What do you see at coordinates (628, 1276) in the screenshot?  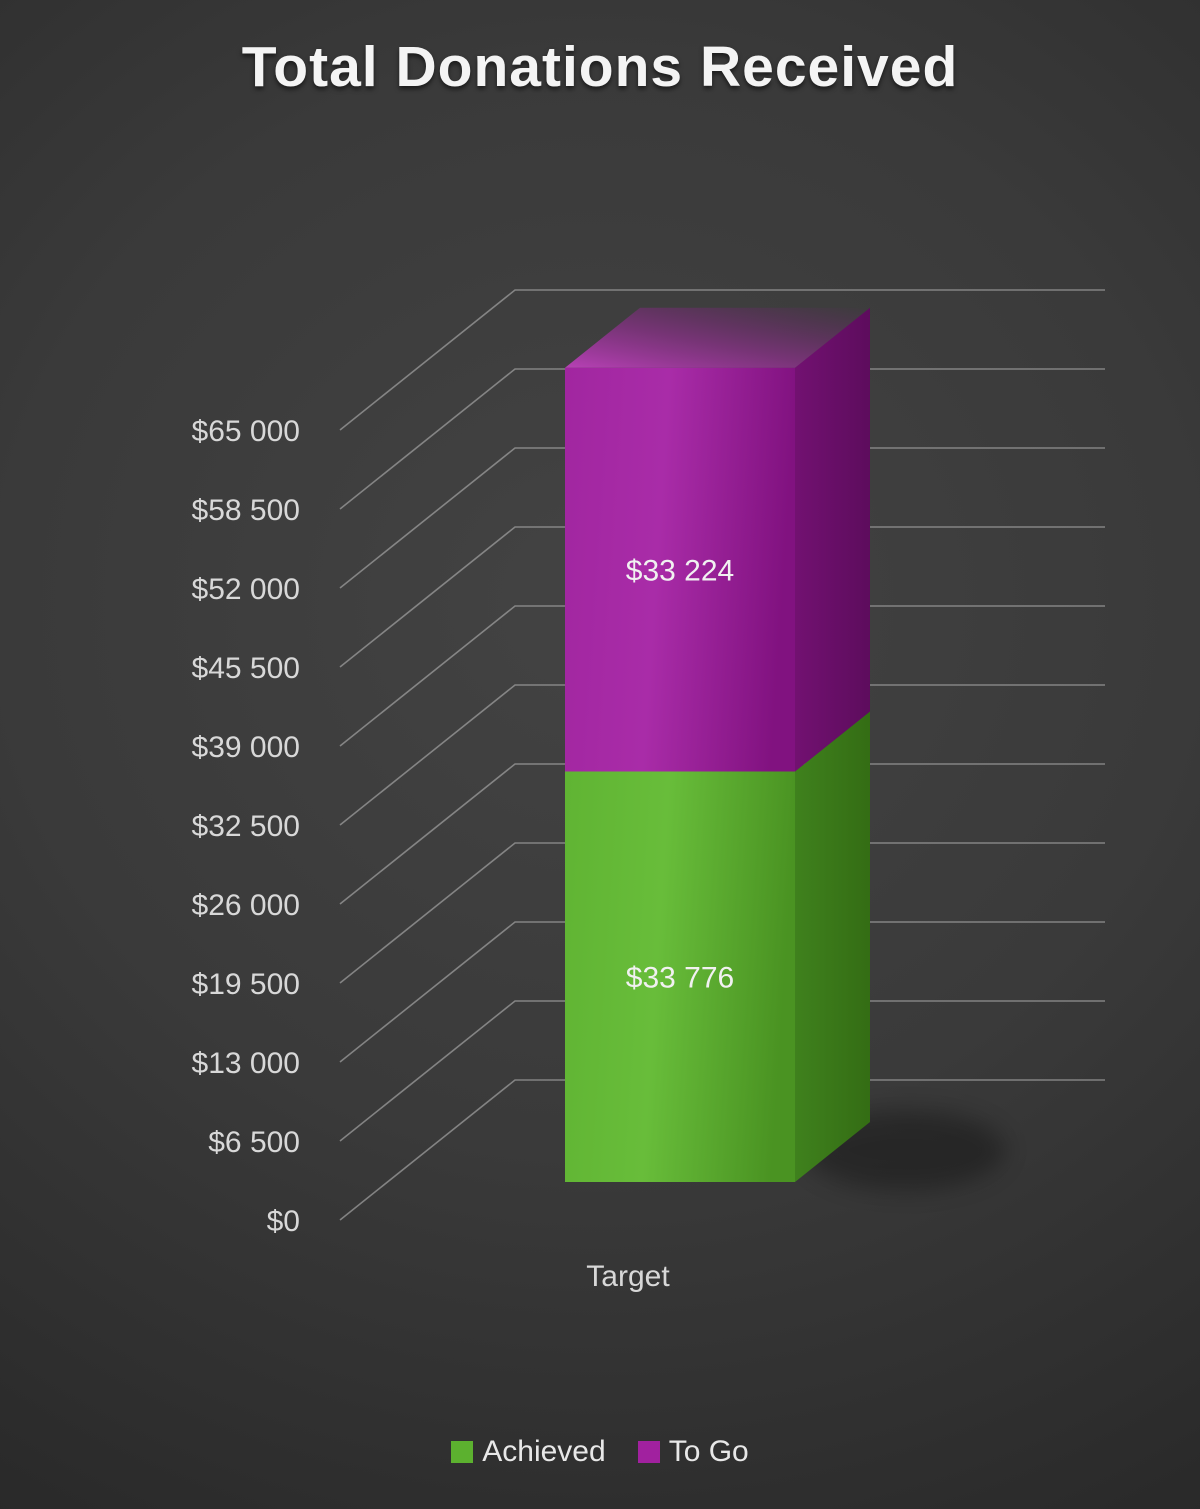 I see `x-axis-category-label: Target` at bounding box center [628, 1276].